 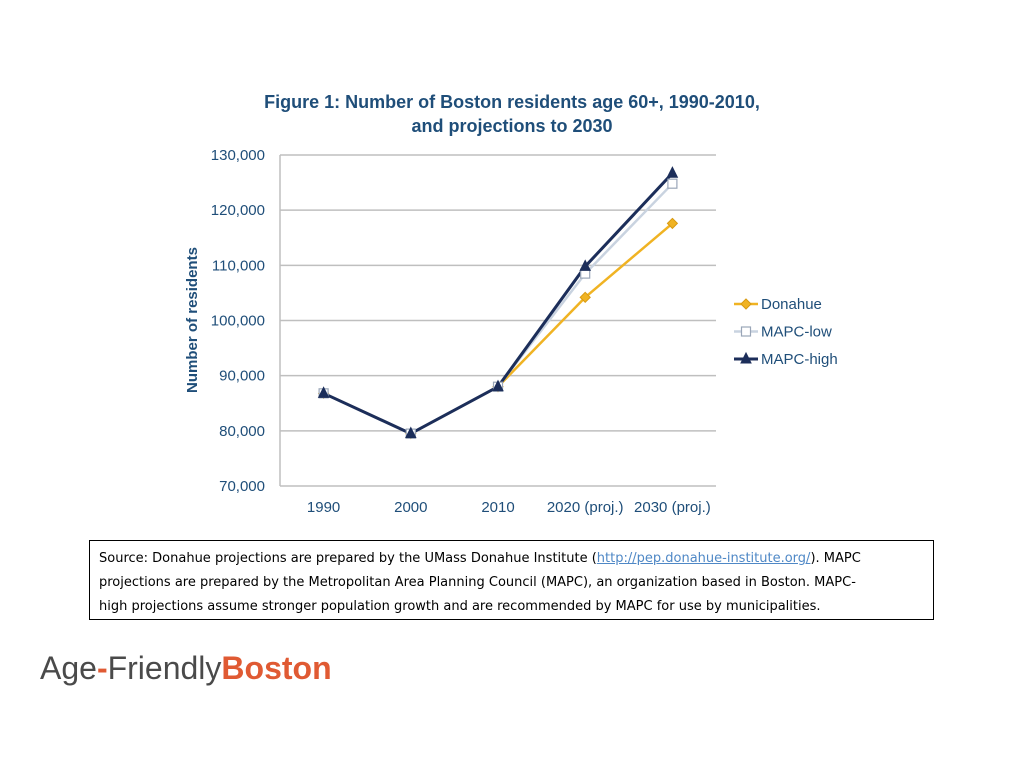 I want to click on legend-marker-mapc-low, so click(x=746, y=331).